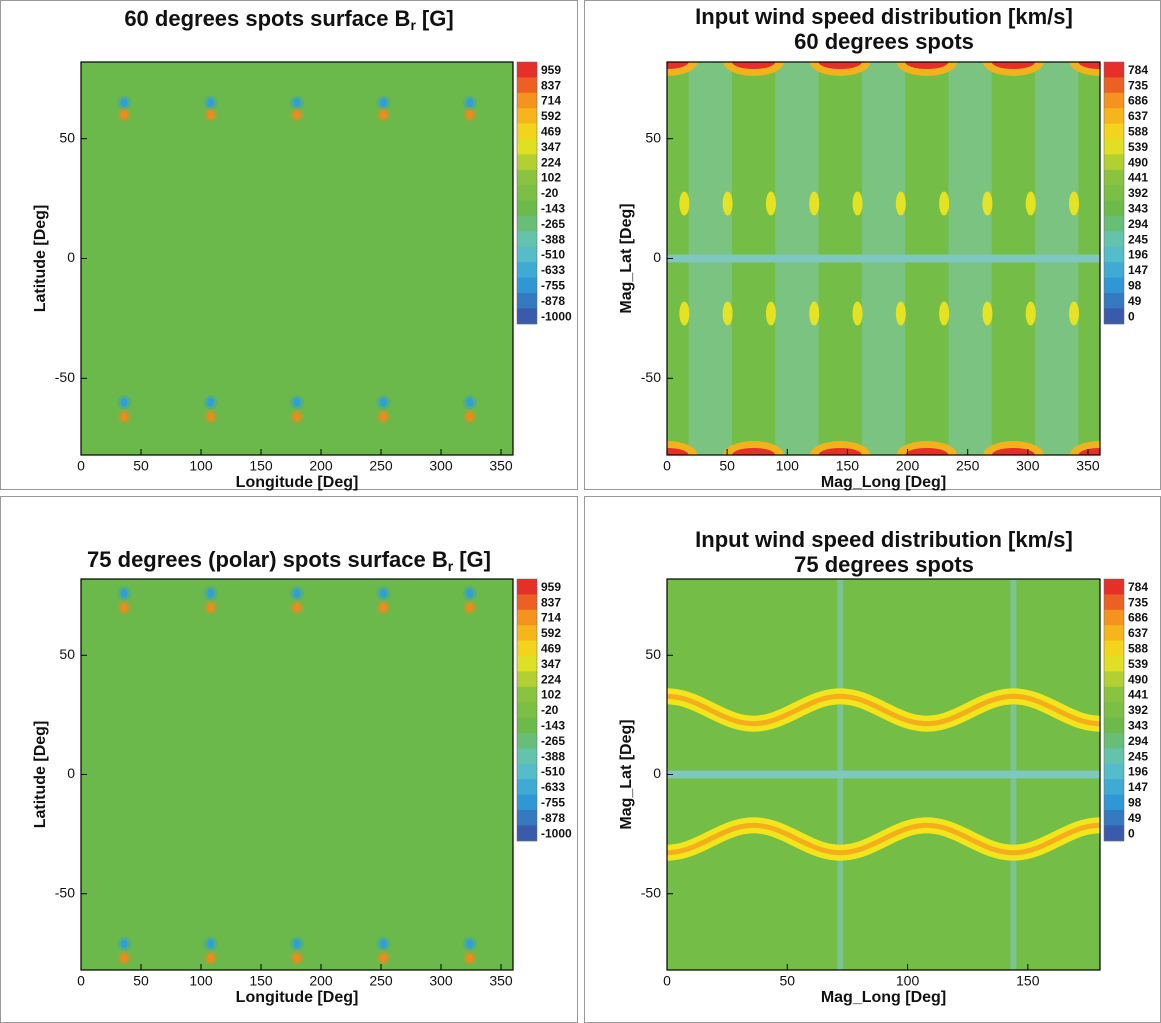 The height and width of the screenshot is (1023, 1161). Describe the element at coordinates (551, 648) in the screenshot. I see `colorbar-label: 469` at that location.